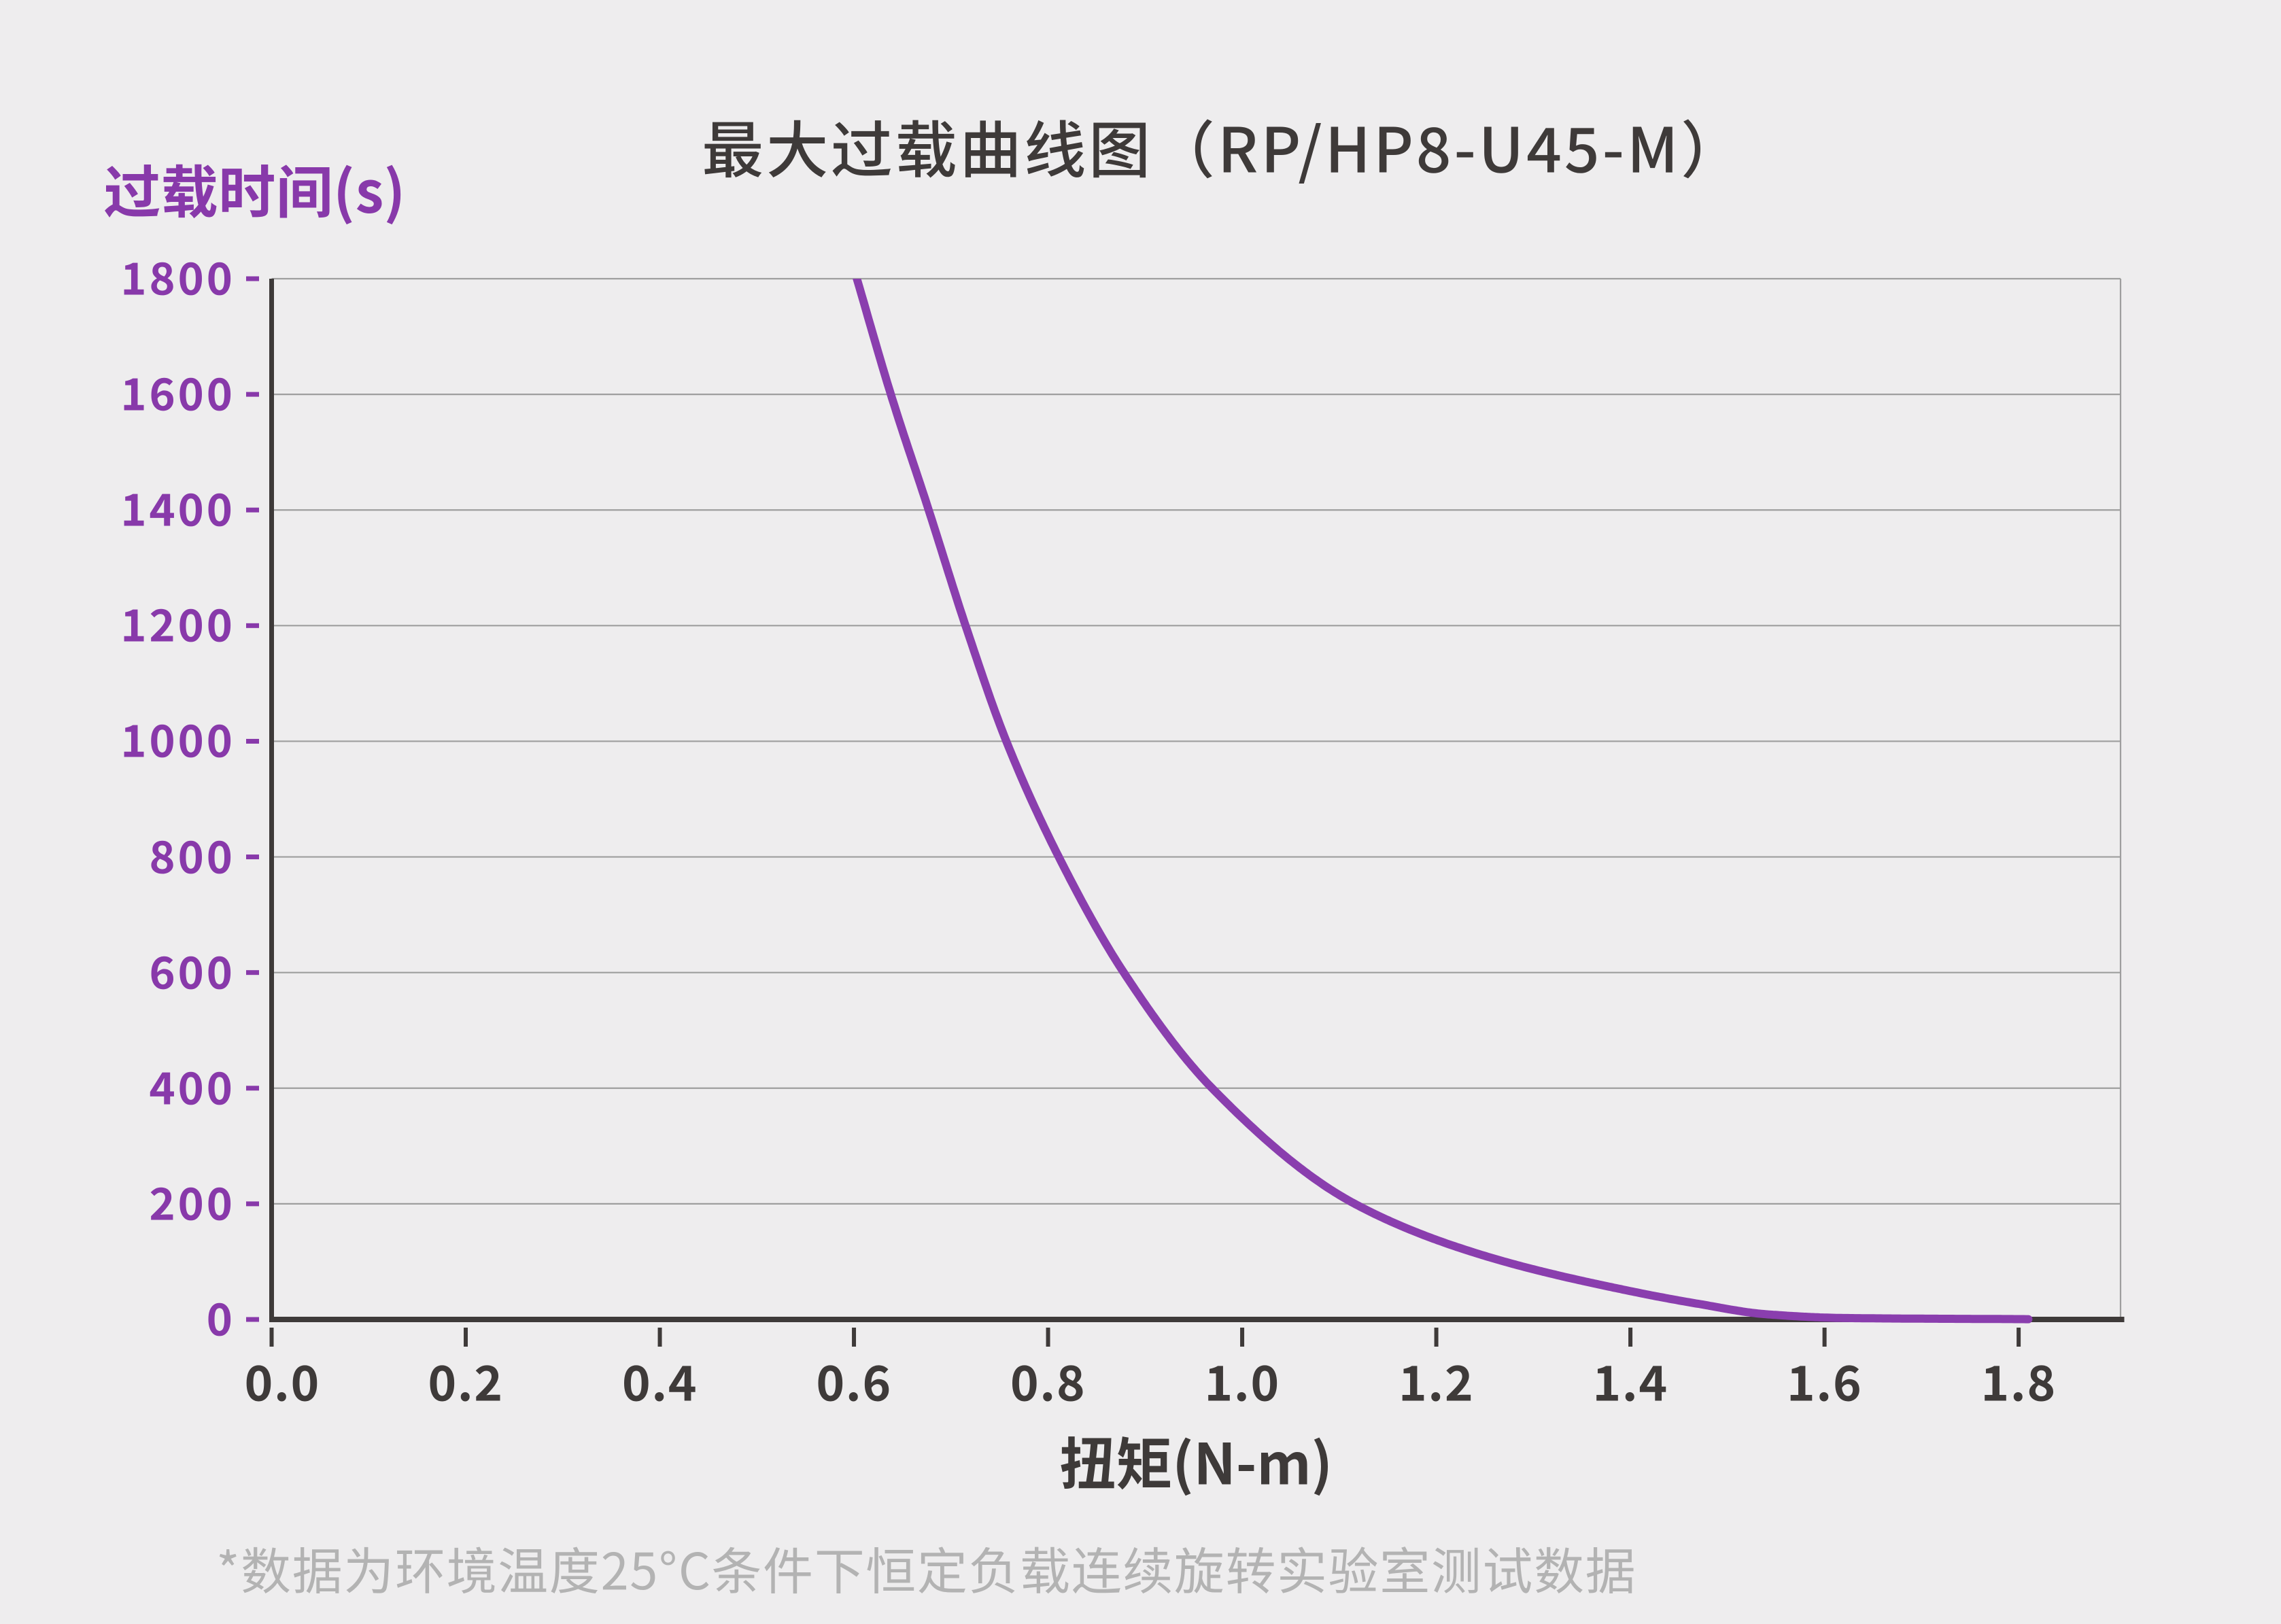 The image size is (2281, 1624). Describe the element at coordinates (926, 1568) in the screenshot. I see `footnote: *数据为环境温度25°C条件下恒定负载连续旋转实验室测试数据` at that location.